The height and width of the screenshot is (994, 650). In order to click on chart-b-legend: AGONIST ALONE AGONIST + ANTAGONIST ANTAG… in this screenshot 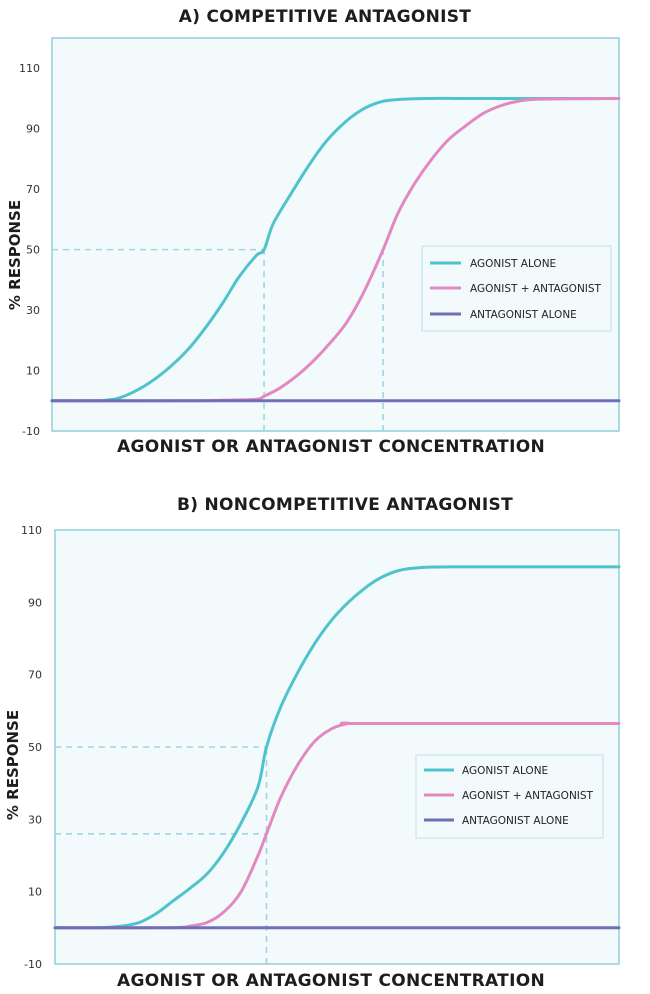, I will do `click(509, 796)`.